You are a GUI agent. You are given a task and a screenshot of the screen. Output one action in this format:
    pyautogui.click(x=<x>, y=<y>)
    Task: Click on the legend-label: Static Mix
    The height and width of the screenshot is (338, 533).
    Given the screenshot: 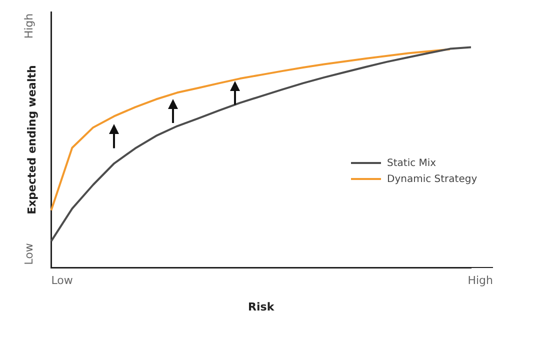 What is the action you would take?
    pyautogui.click(x=411, y=163)
    